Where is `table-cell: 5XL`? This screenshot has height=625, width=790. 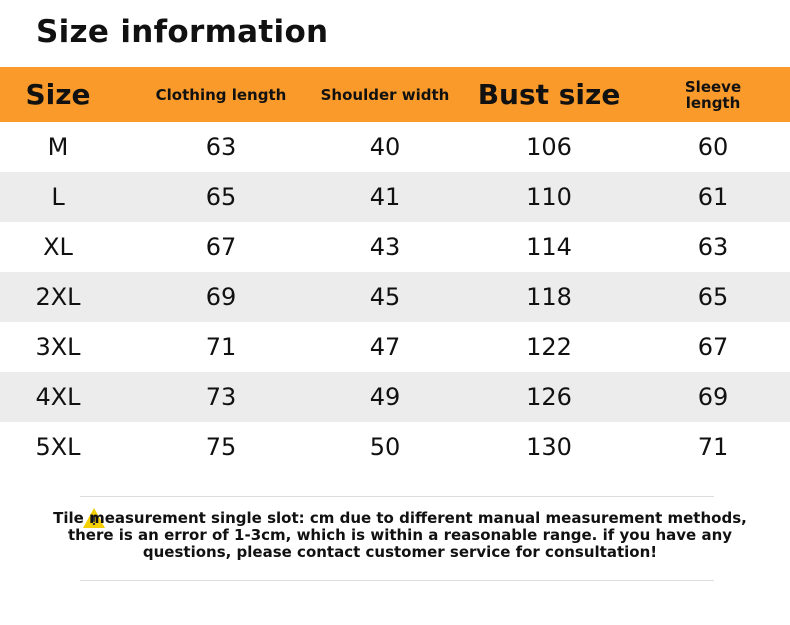 table-cell: 5XL is located at coordinates (58, 447).